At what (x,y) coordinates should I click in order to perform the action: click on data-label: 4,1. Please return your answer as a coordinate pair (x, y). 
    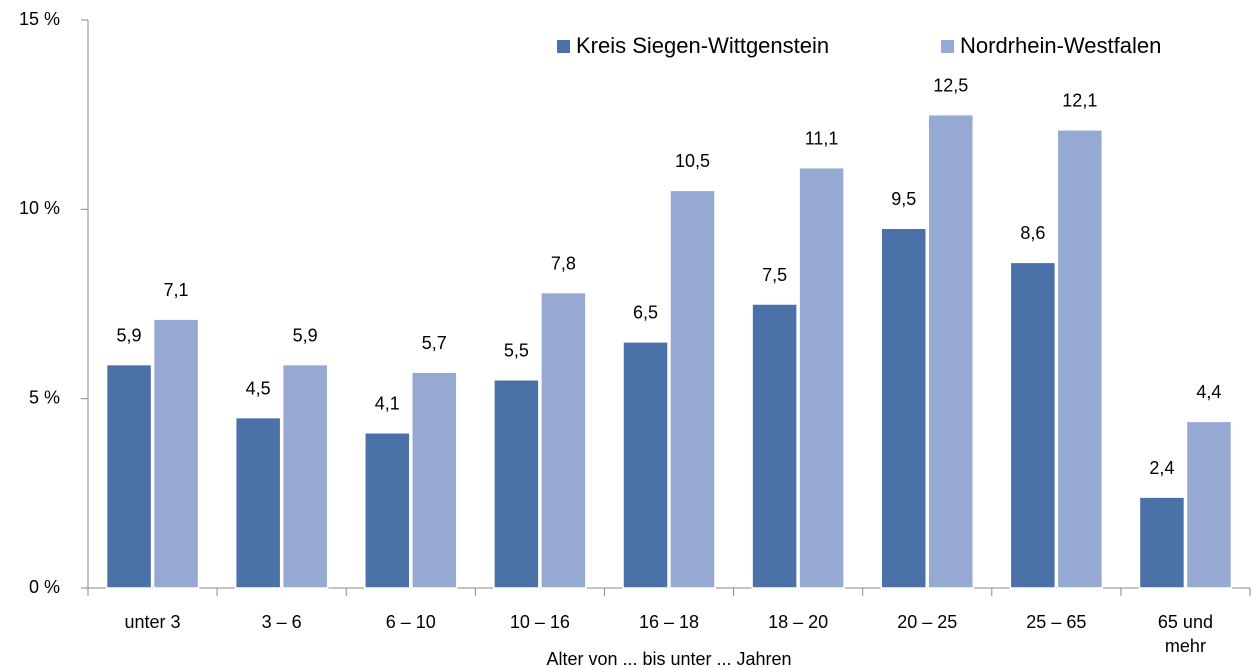
    Looking at the image, I should click on (387, 403).